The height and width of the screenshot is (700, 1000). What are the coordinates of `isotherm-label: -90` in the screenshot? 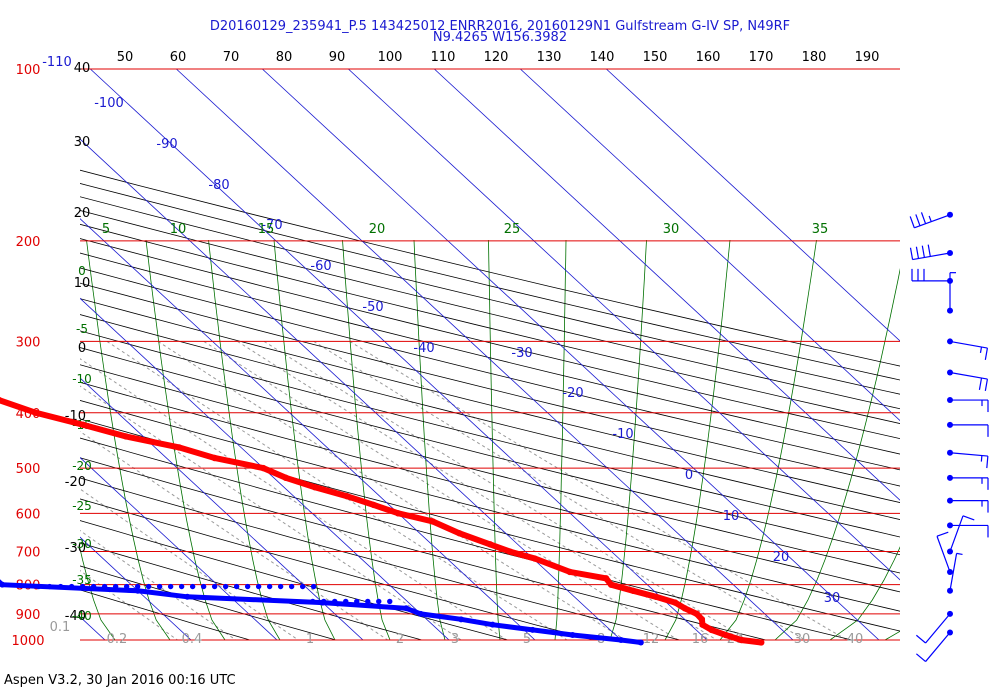 It's located at (166, 144).